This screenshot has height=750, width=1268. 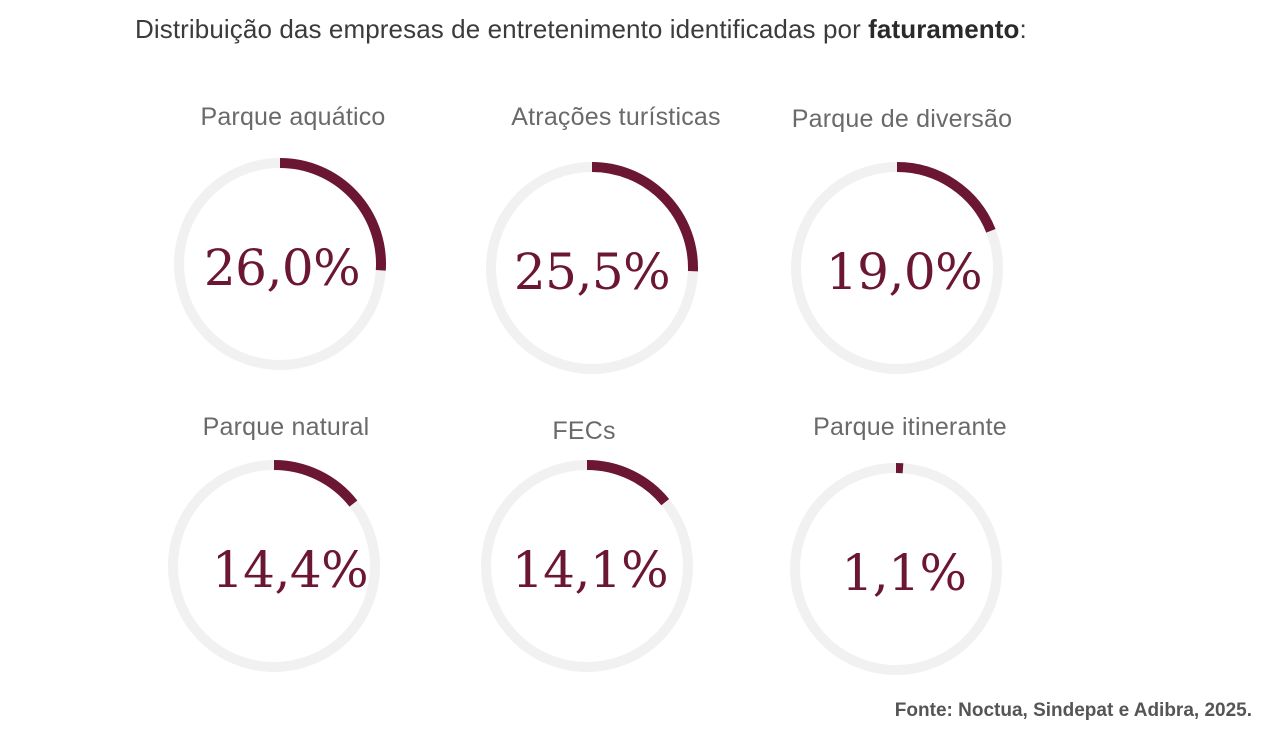 I want to click on source-note: Fonte: Noctua, Sindepat e Adibra, 2025., so click(x=1073, y=710).